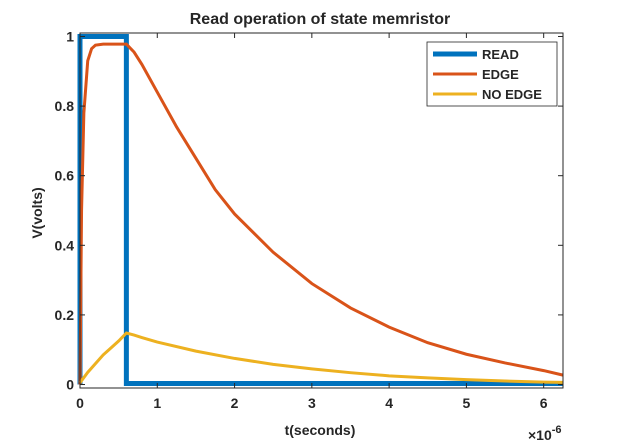 The image size is (623, 445). What do you see at coordinates (320, 19) in the screenshot?
I see `chart-title: Read operation of state memristor` at bounding box center [320, 19].